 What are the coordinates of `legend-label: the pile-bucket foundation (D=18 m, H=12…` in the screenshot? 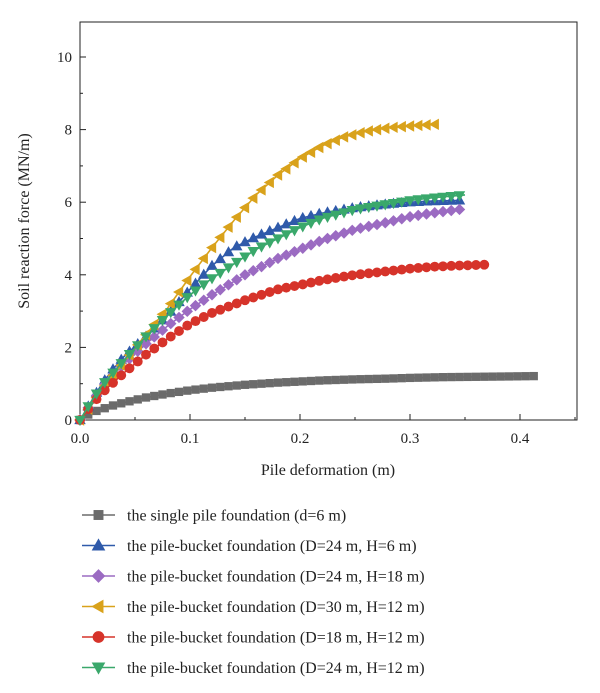 It's located at (276, 638).